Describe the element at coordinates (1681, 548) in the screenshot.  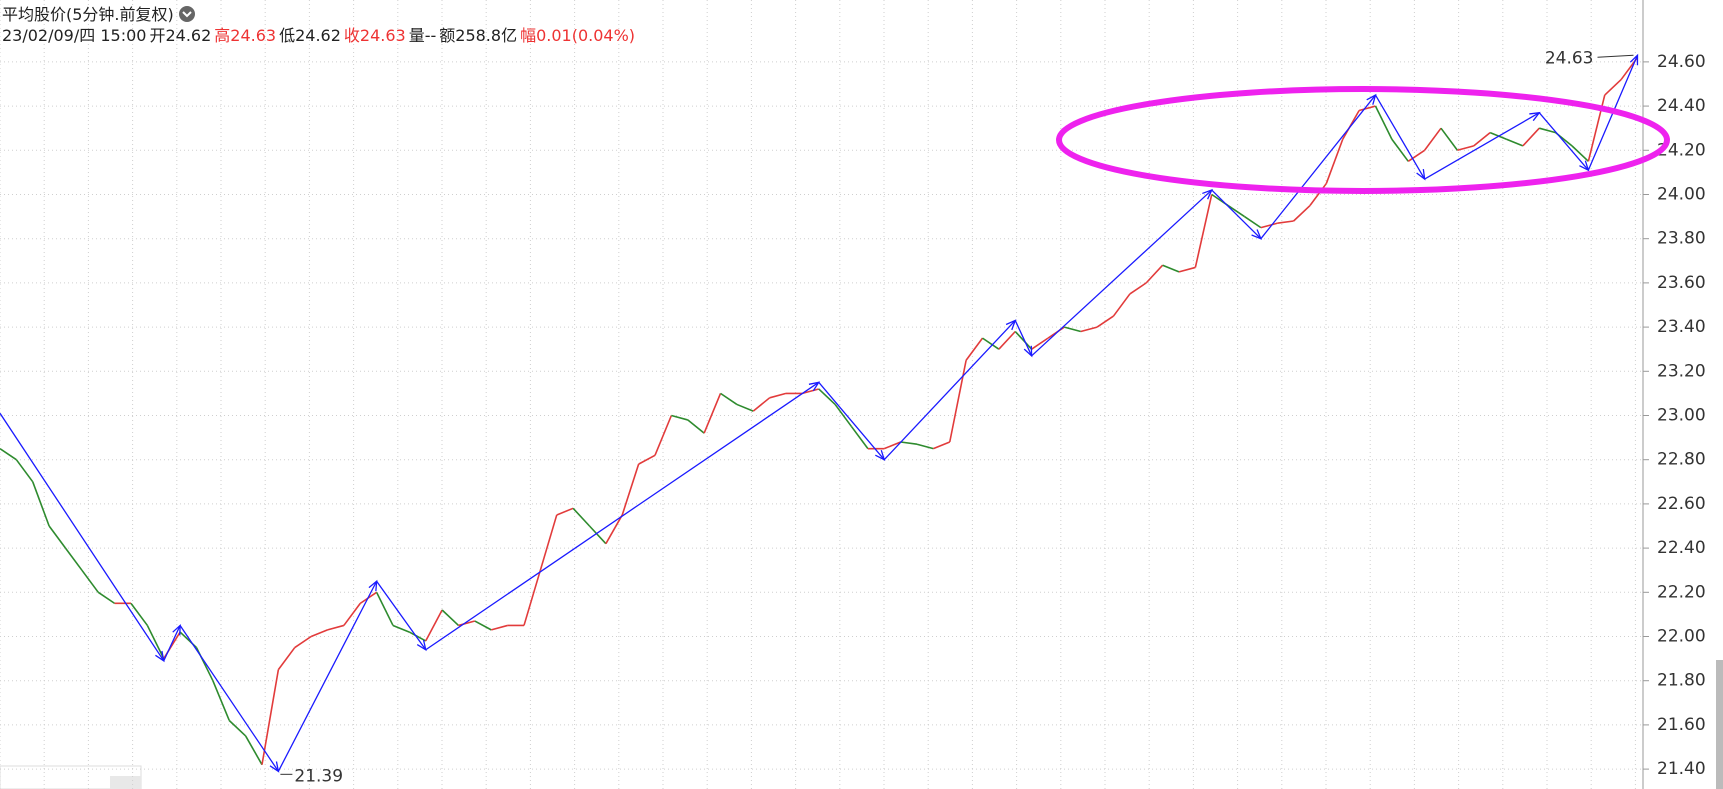
I see `y-tick-label: 22.40` at that location.